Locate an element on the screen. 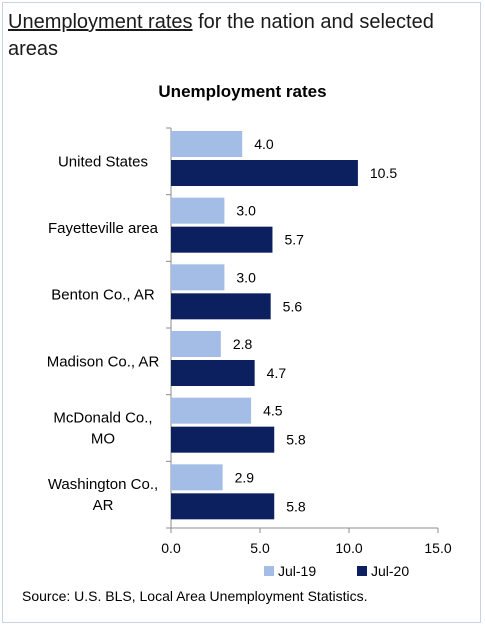  legend-label: Jul-20 is located at coordinates (390, 571).